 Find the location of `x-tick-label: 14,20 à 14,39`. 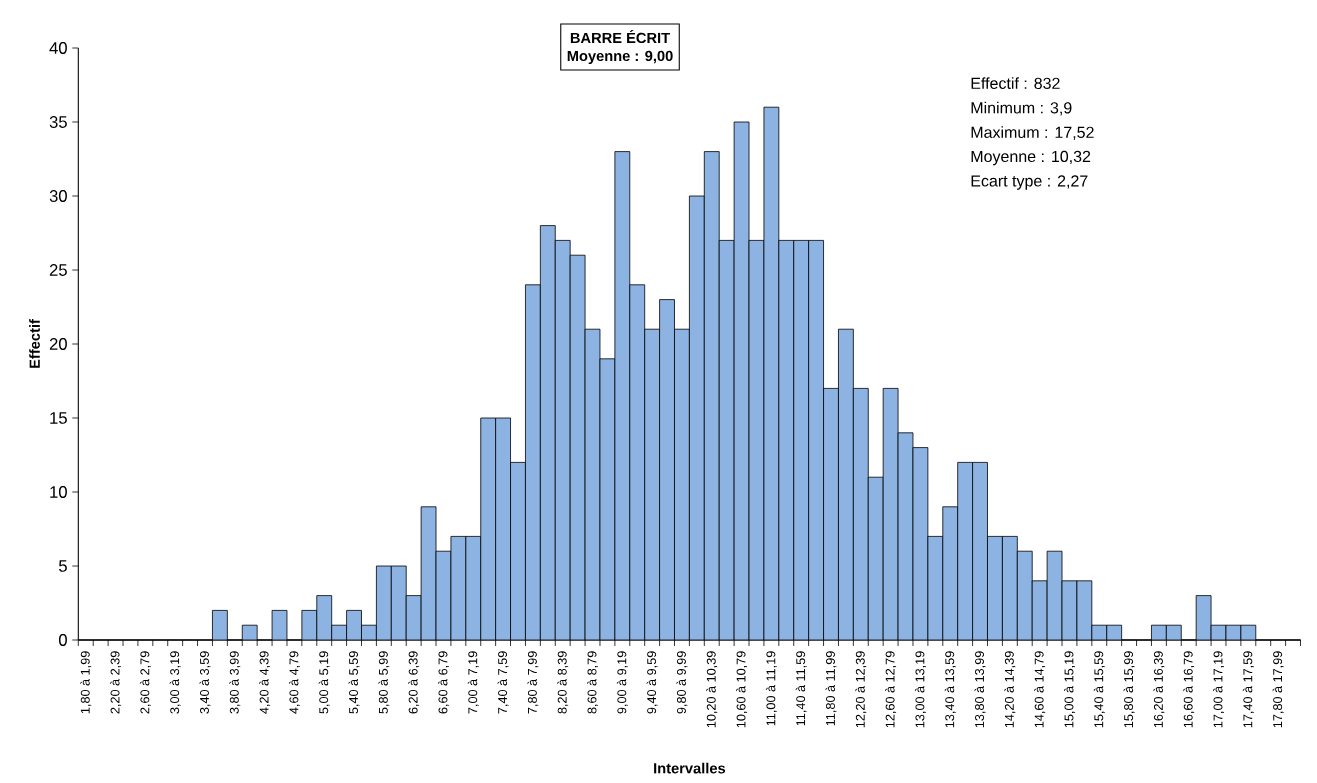

x-tick-label: 14,20 à 14,39 is located at coordinates (1010, 689).